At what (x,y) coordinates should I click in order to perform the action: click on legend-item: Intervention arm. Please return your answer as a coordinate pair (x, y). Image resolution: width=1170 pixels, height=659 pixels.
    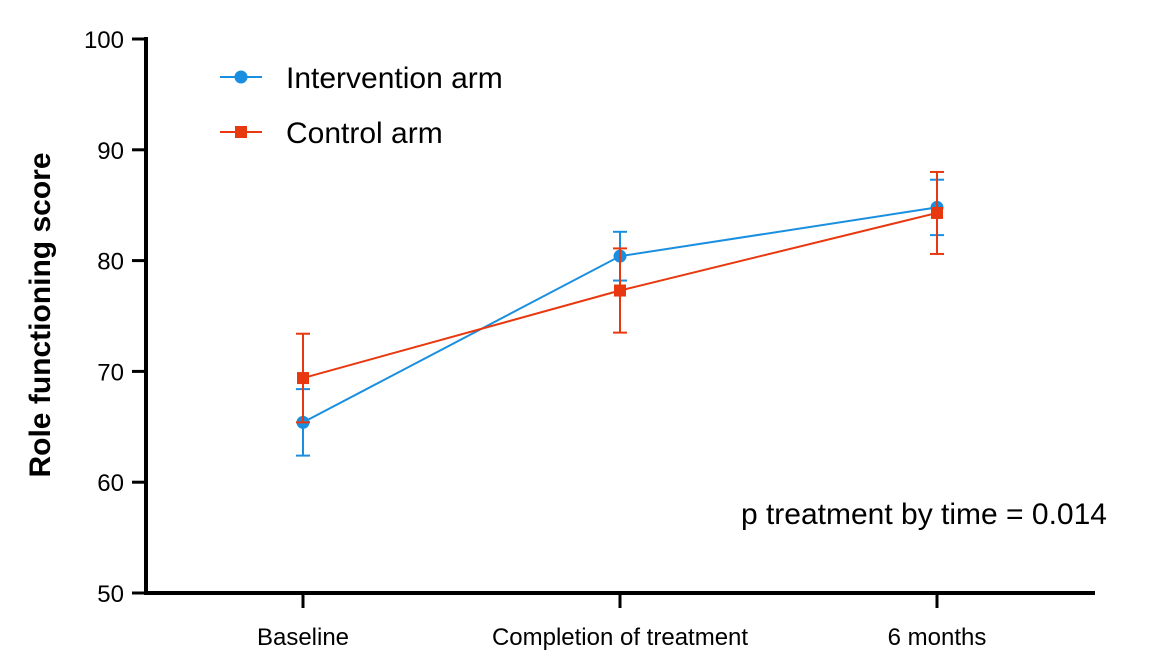
    Looking at the image, I should click on (361, 78).